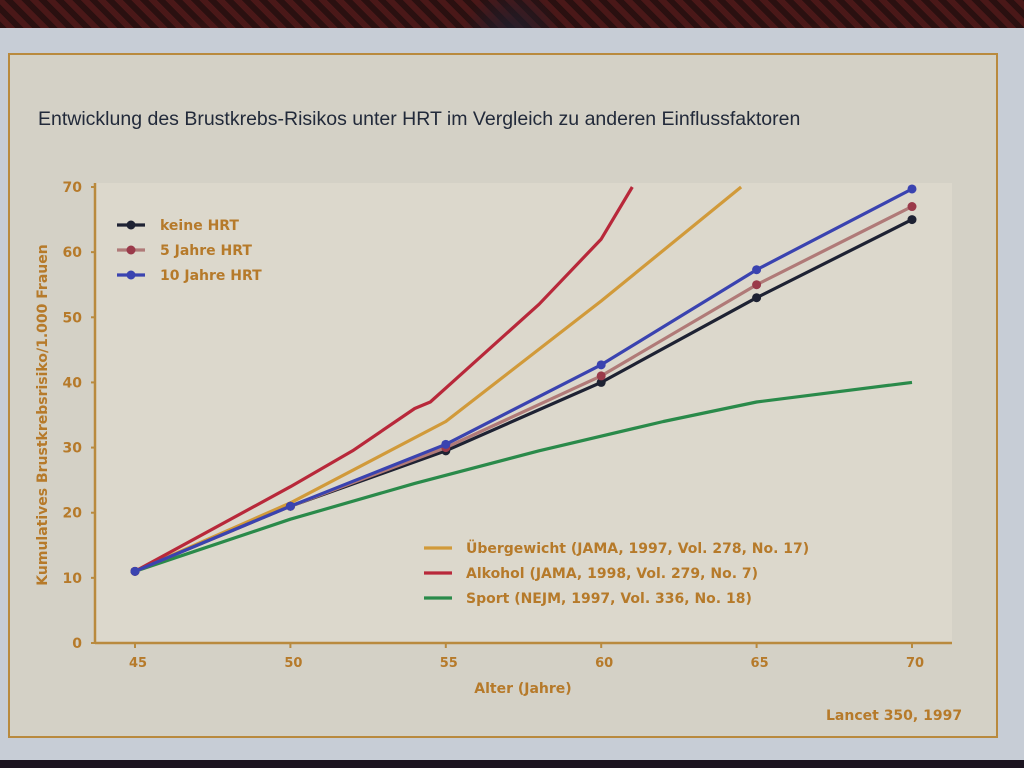 The width and height of the screenshot is (1024, 768). I want to click on x-tick-label: 45, so click(138, 663).